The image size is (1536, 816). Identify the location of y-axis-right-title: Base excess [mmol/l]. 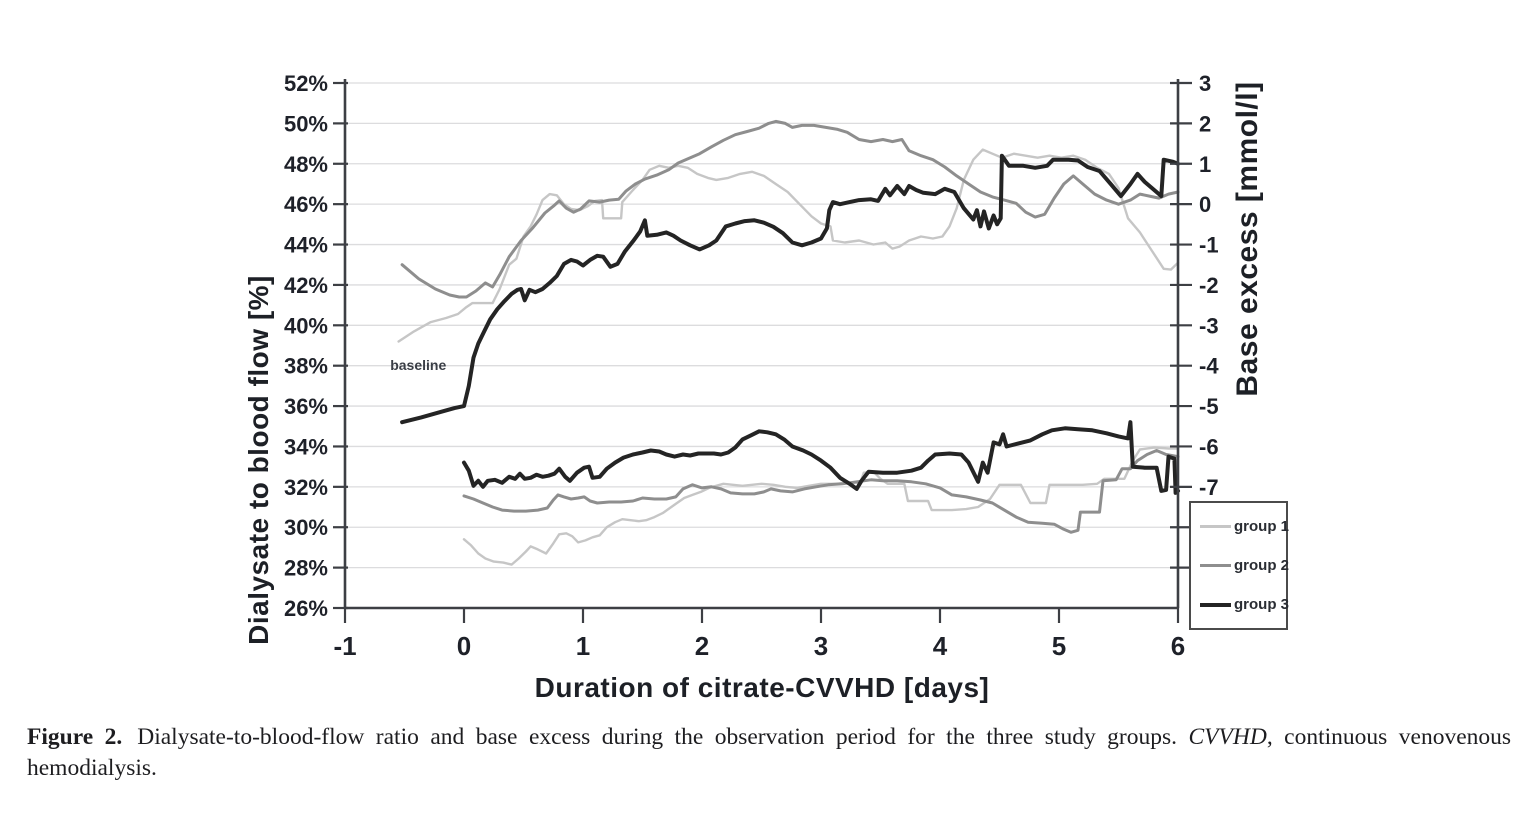
(1247, 239).